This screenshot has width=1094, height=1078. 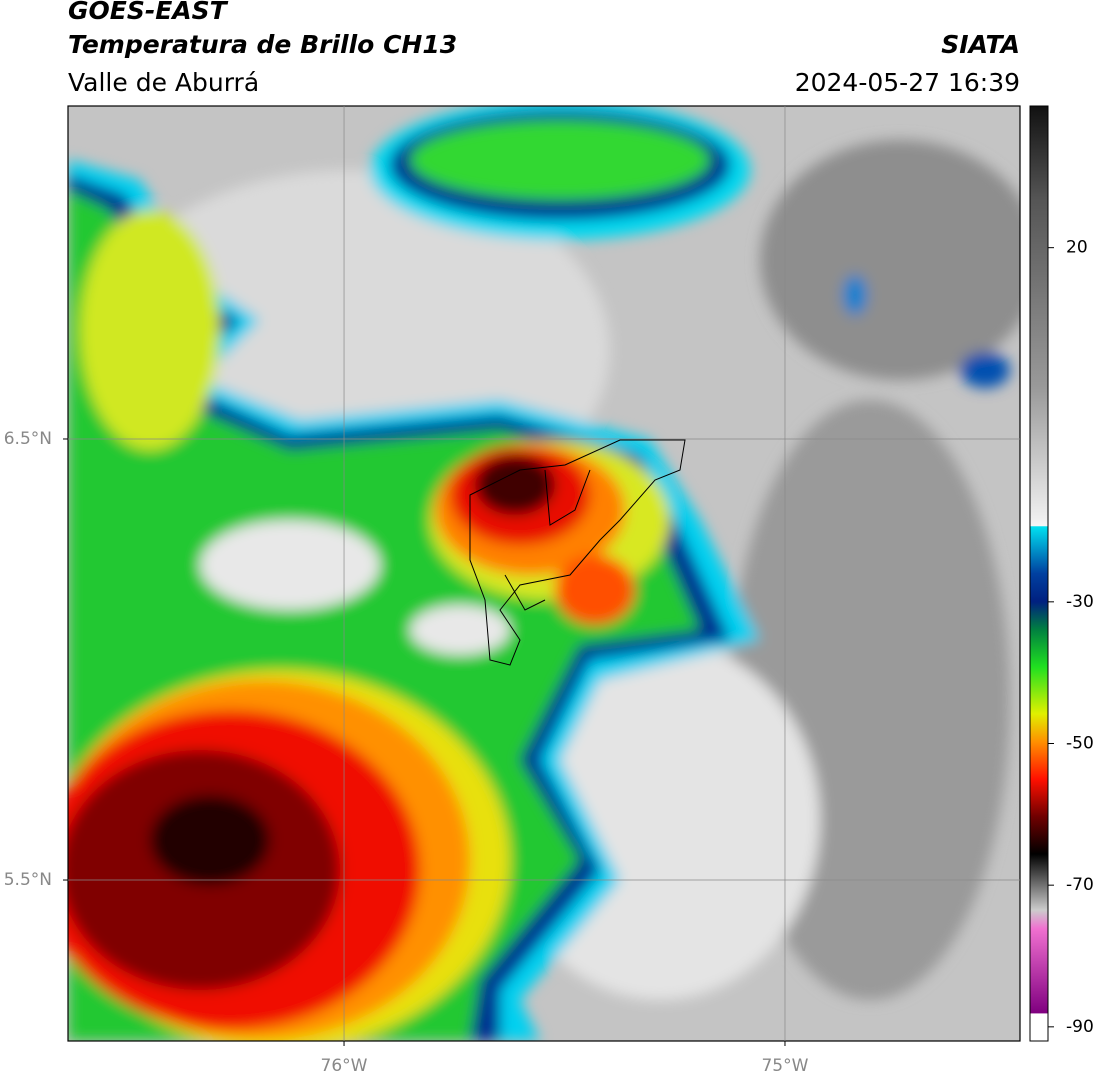 What do you see at coordinates (263, 44) in the screenshot?
I see `subtitle: Temperatura de Brillo CH13` at bounding box center [263, 44].